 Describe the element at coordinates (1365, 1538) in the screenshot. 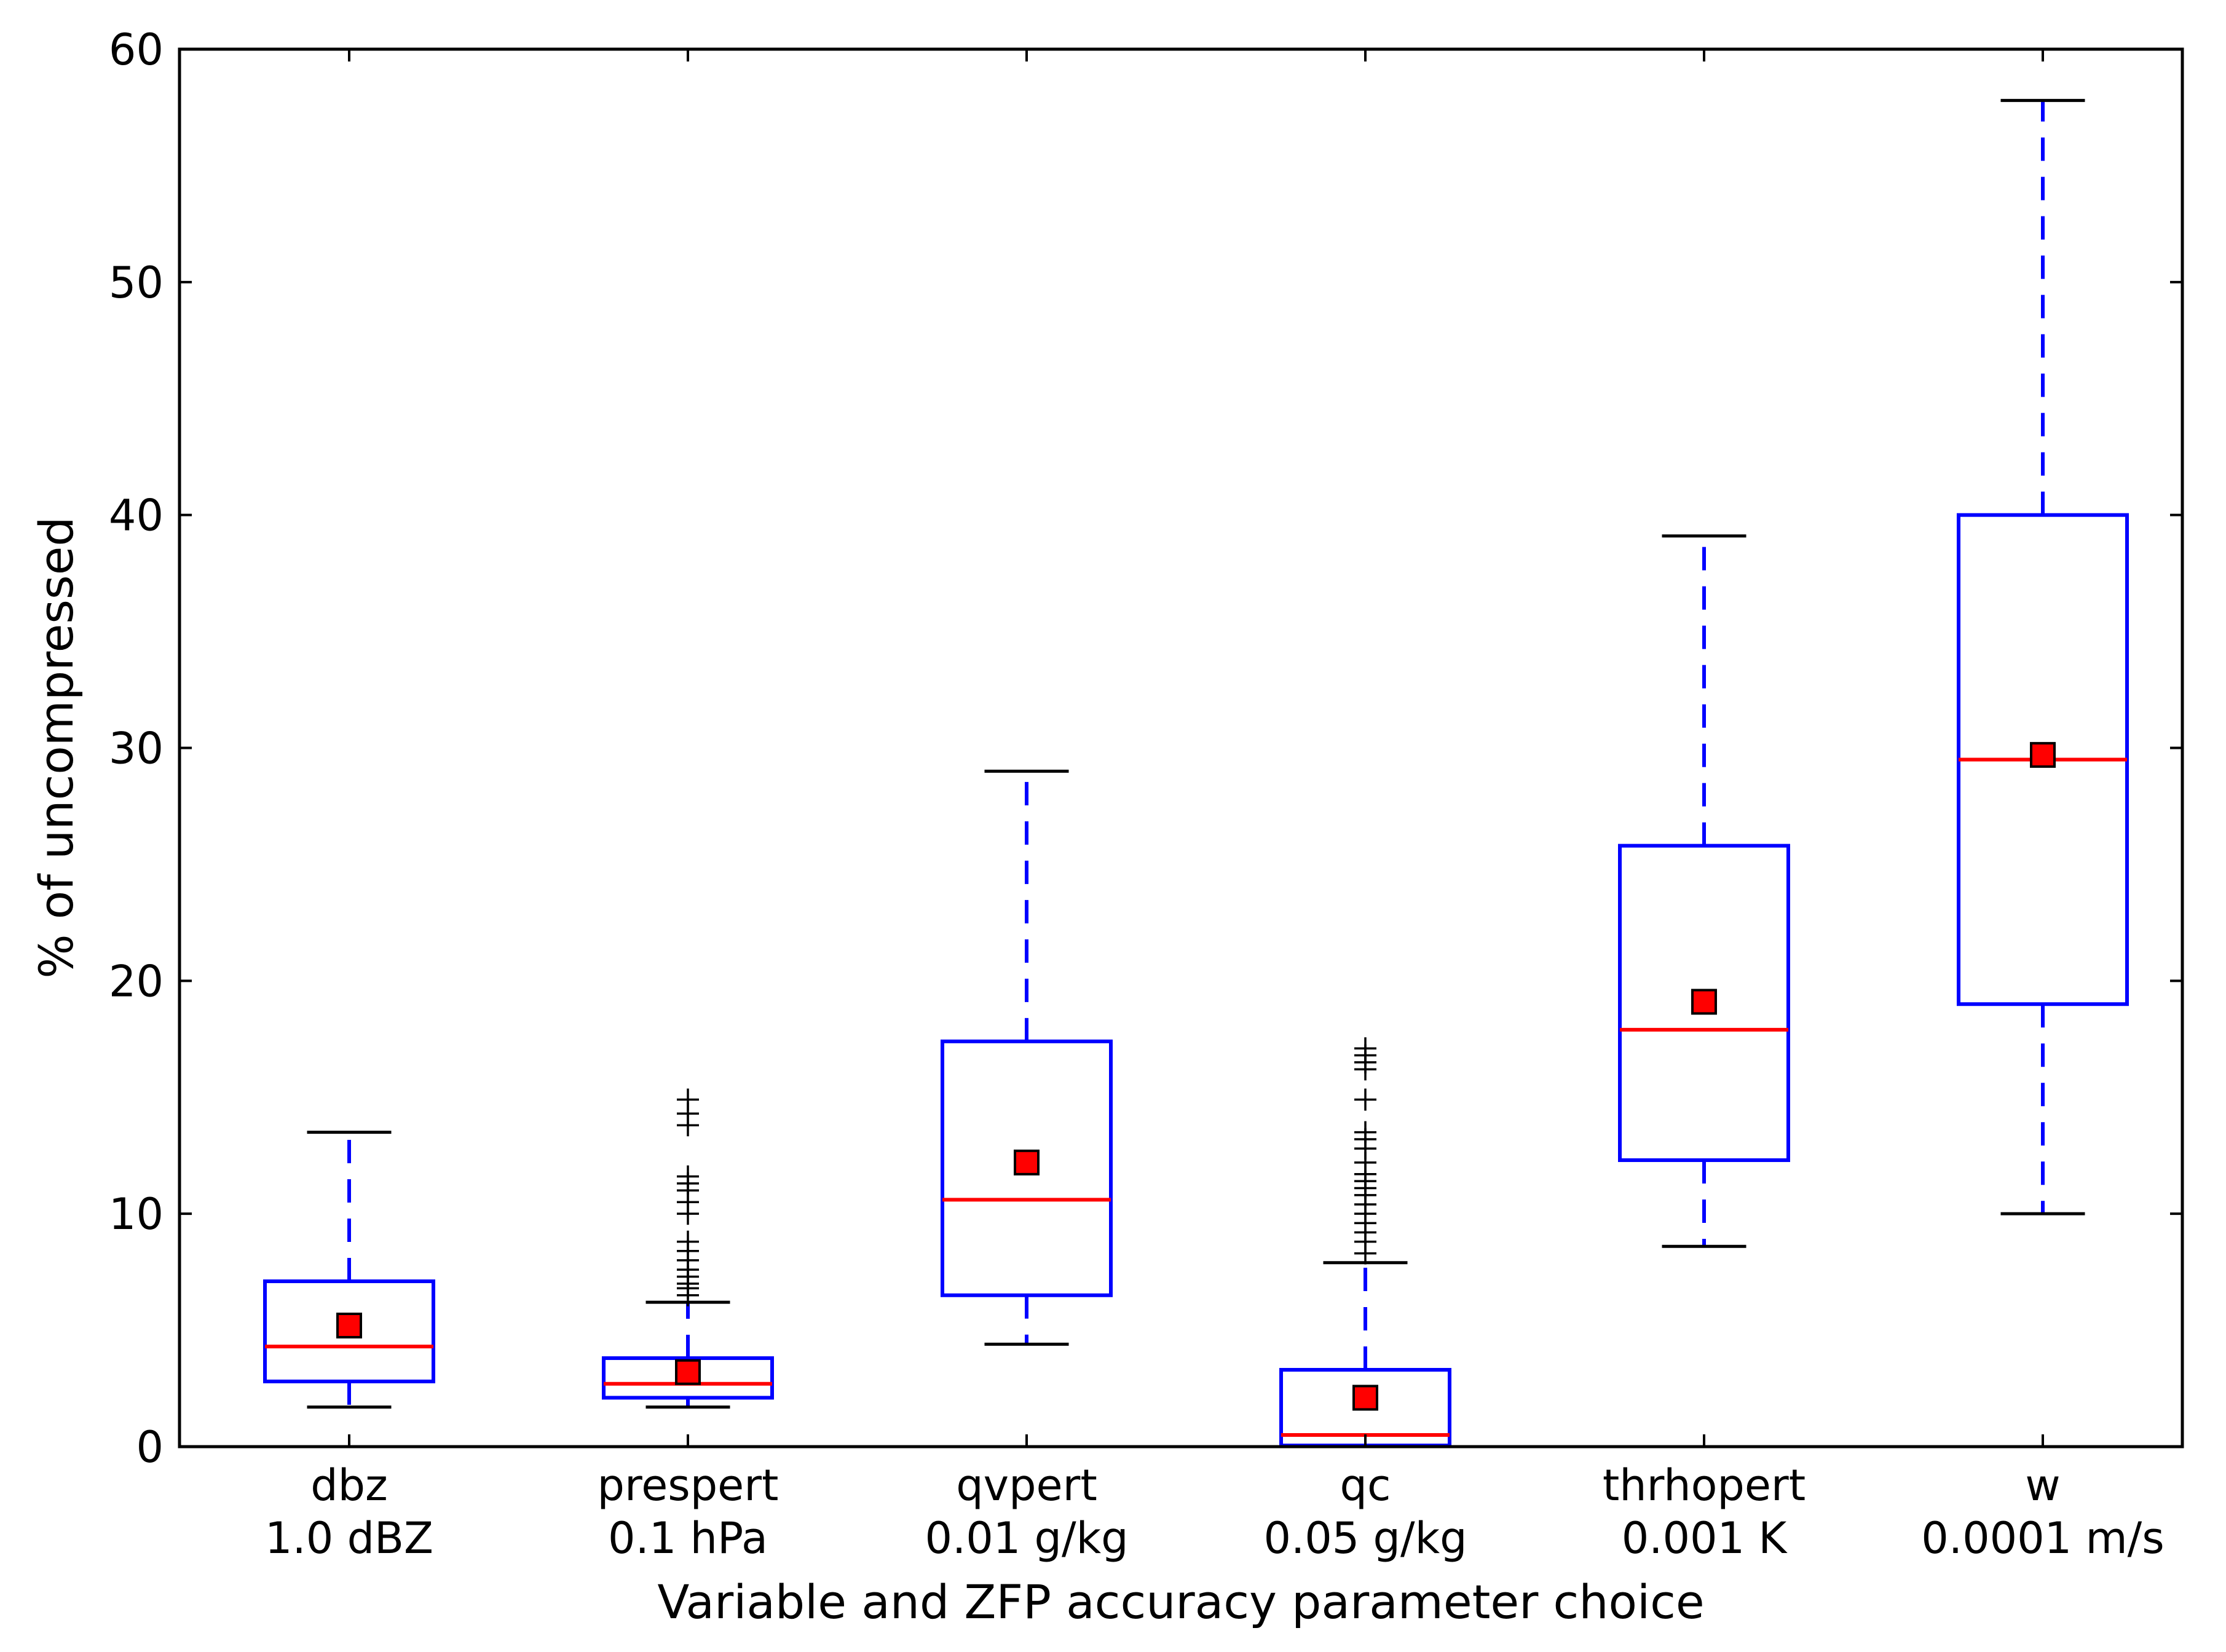

I see `x-tick-label-parameter: 0.05 g/kg` at that location.